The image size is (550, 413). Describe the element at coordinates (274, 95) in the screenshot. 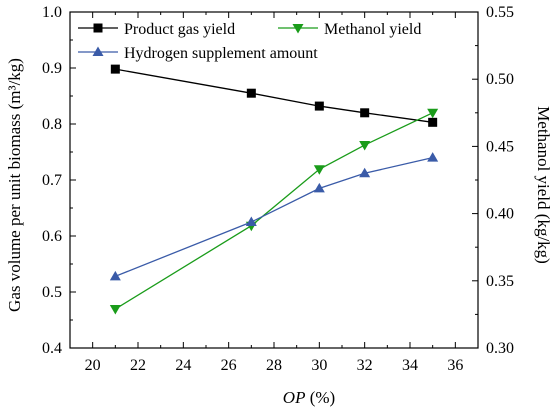

I see `series-line` at that location.